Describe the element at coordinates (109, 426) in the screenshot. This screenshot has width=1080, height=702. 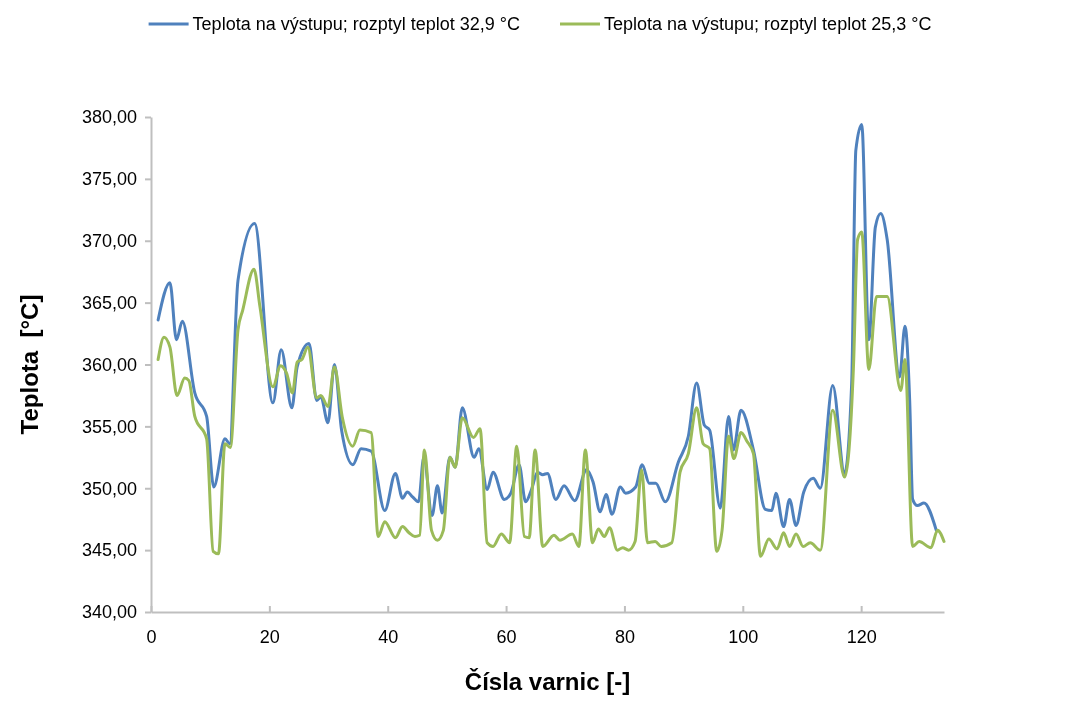
I see `y-tick-label: 355,00` at that location.